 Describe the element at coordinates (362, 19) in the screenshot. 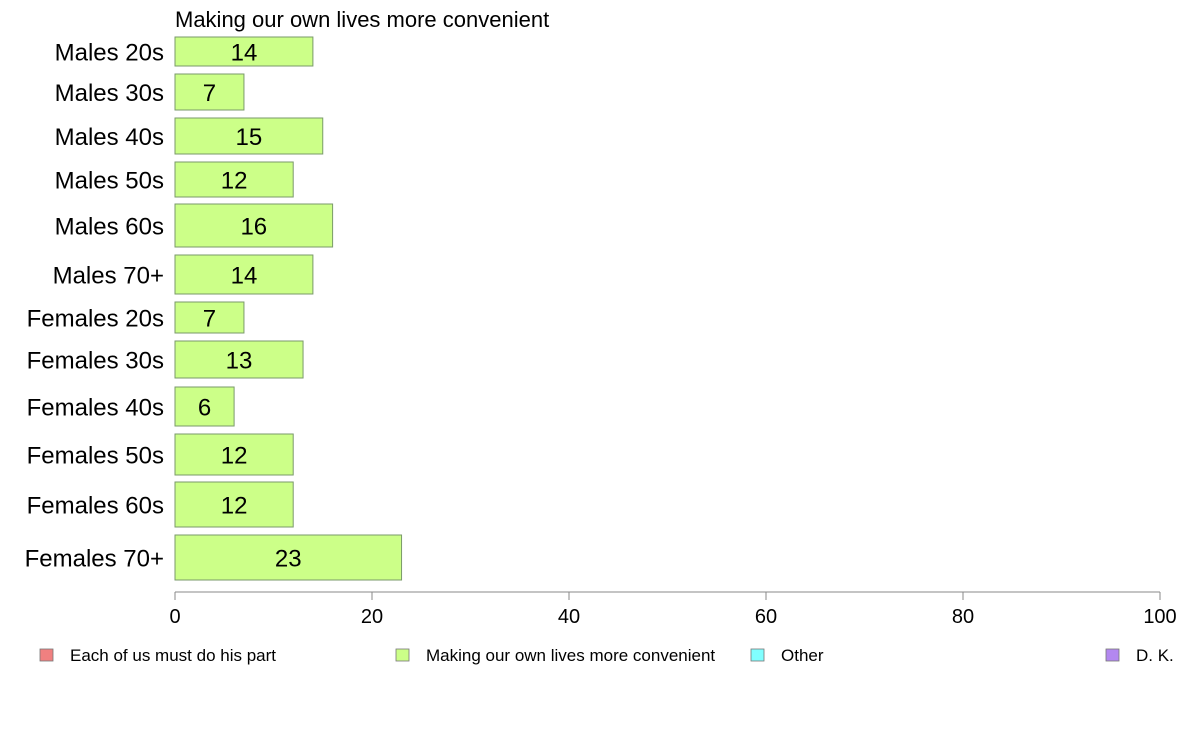

I see `chart-title: Making our own lives more convenient` at that location.